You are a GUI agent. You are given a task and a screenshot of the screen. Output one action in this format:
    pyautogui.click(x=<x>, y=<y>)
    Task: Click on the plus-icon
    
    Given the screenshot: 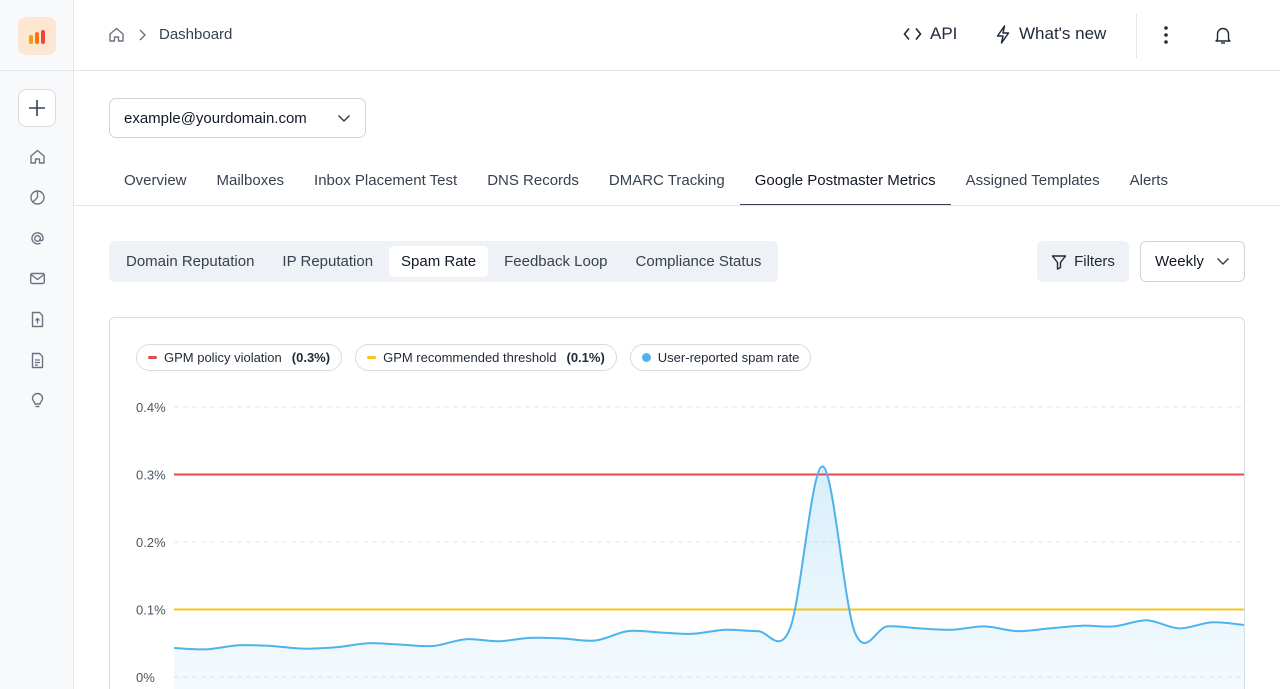 What is the action you would take?
    pyautogui.click(x=37, y=108)
    